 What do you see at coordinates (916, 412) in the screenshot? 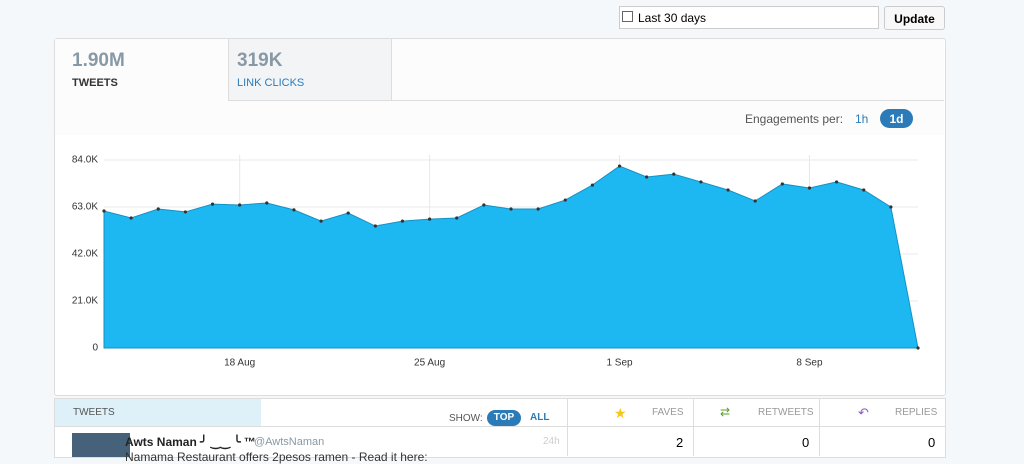
I see `replies-header: REPLIES` at bounding box center [916, 412].